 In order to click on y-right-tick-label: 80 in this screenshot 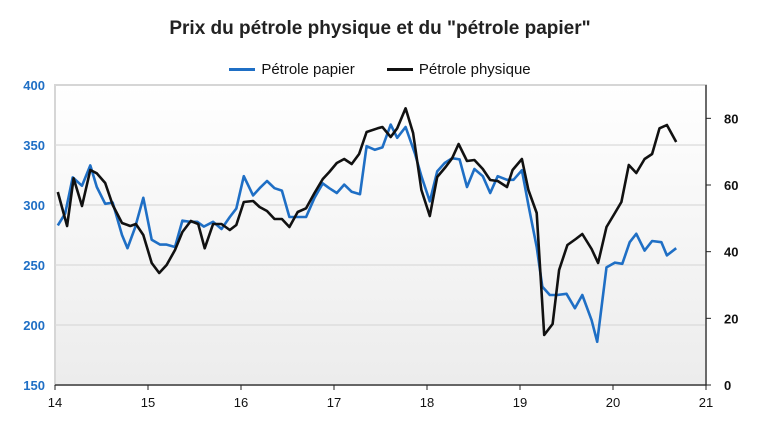, I will do `click(731, 118)`.